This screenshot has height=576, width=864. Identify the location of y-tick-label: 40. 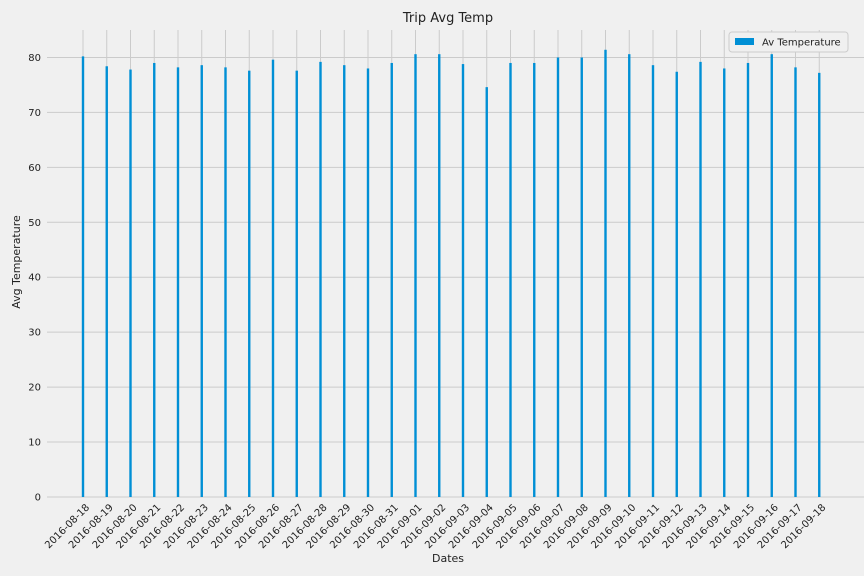
(34, 278).